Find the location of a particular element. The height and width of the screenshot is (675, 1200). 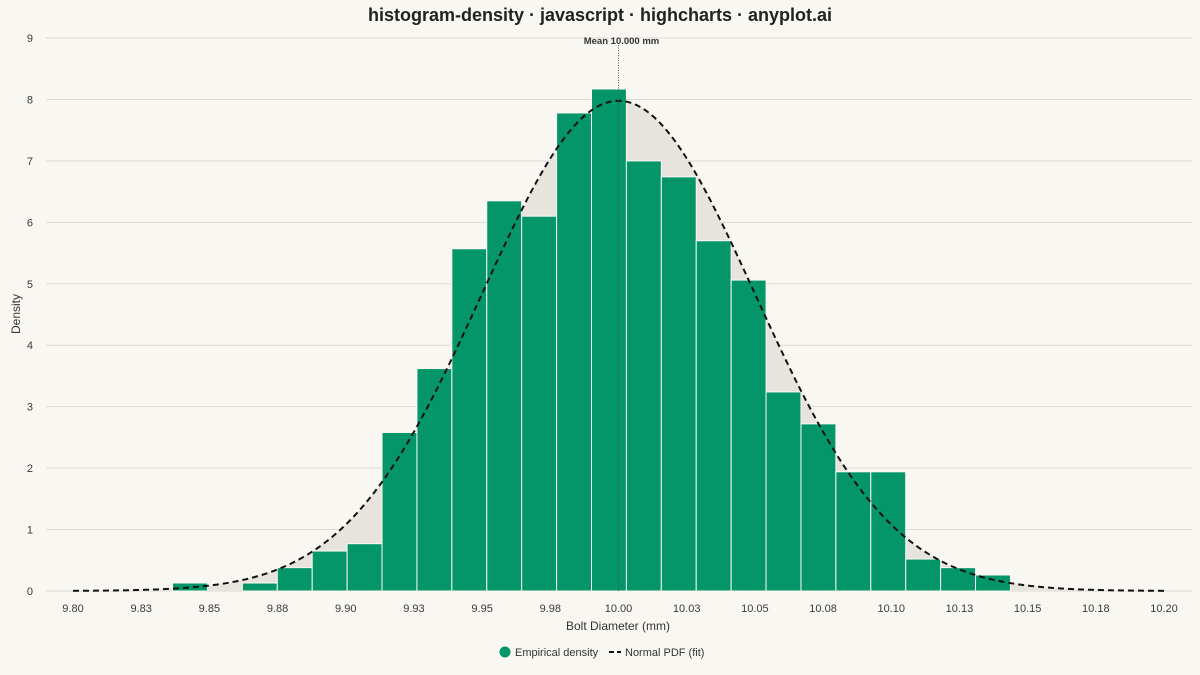

x-tick-label: 9.98 is located at coordinates (550, 609).